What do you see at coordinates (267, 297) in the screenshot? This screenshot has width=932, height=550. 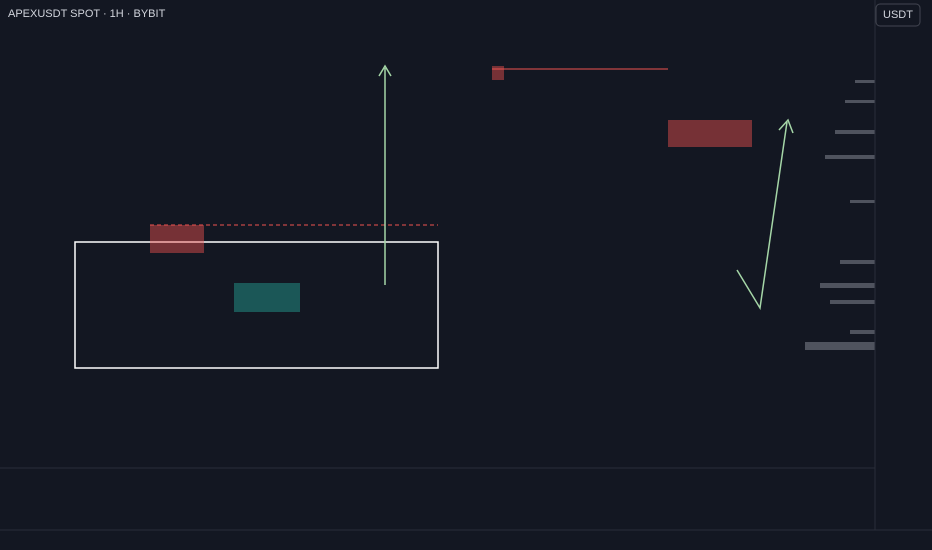 I see `demand-zone` at bounding box center [267, 297].